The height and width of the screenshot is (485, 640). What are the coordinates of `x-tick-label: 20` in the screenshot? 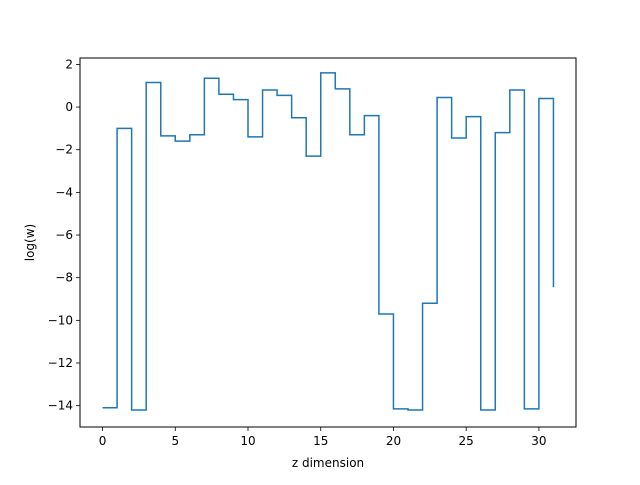 It's located at (393, 441).